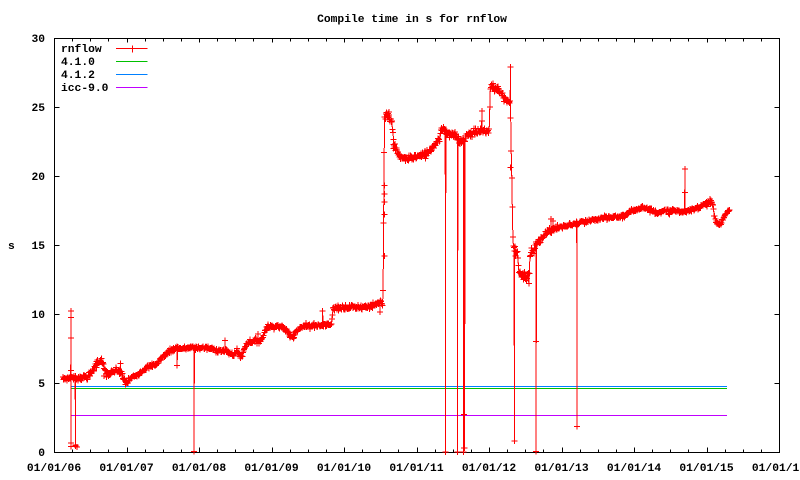 The image size is (800, 480). Describe the element at coordinates (412, 20) in the screenshot. I see `svg-text: Compile time in s for rnflow` at that location.